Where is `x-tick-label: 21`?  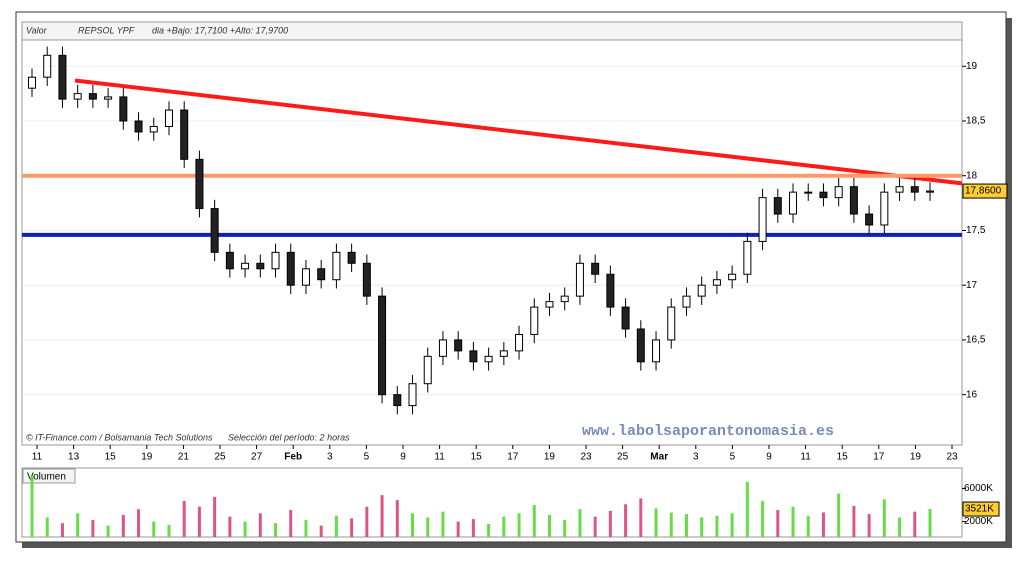
x-tick-label: 21 is located at coordinates (184, 457).